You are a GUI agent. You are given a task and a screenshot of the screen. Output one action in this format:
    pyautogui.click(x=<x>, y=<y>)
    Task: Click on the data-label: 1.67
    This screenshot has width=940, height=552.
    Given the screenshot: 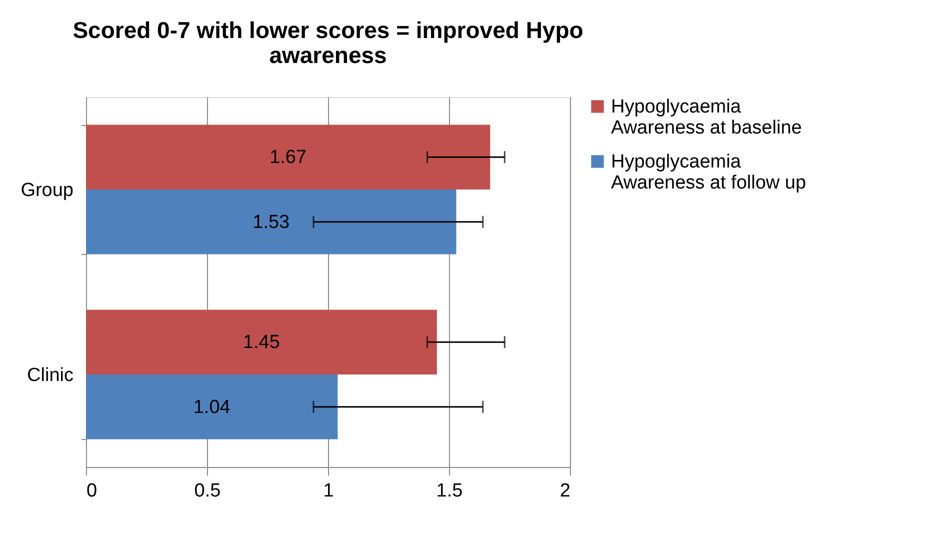 What is the action you would take?
    pyautogui.click(x=288, y=157)
    